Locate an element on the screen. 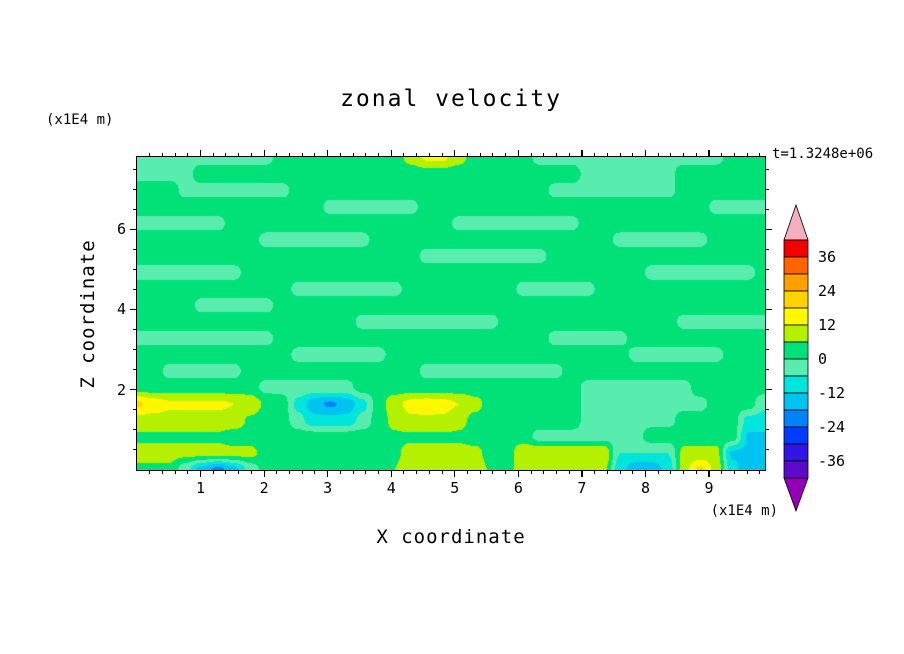 Image resolution: width=904 pixels, height=654 pixels. z-axis-unit-label: (x1E4 m) is located at coordinates (80, 120).